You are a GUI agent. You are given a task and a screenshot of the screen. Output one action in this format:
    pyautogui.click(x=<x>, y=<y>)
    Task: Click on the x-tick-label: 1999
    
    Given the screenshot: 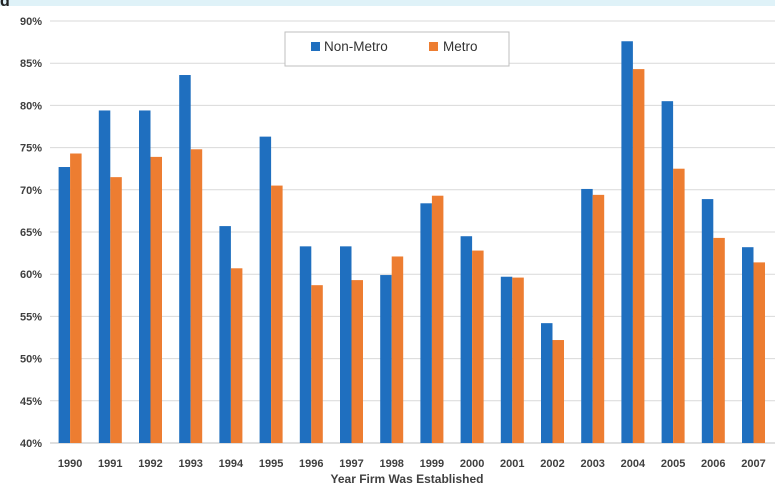 What is the action you would take?
    pyautogui.click(x=432, y=464)
    